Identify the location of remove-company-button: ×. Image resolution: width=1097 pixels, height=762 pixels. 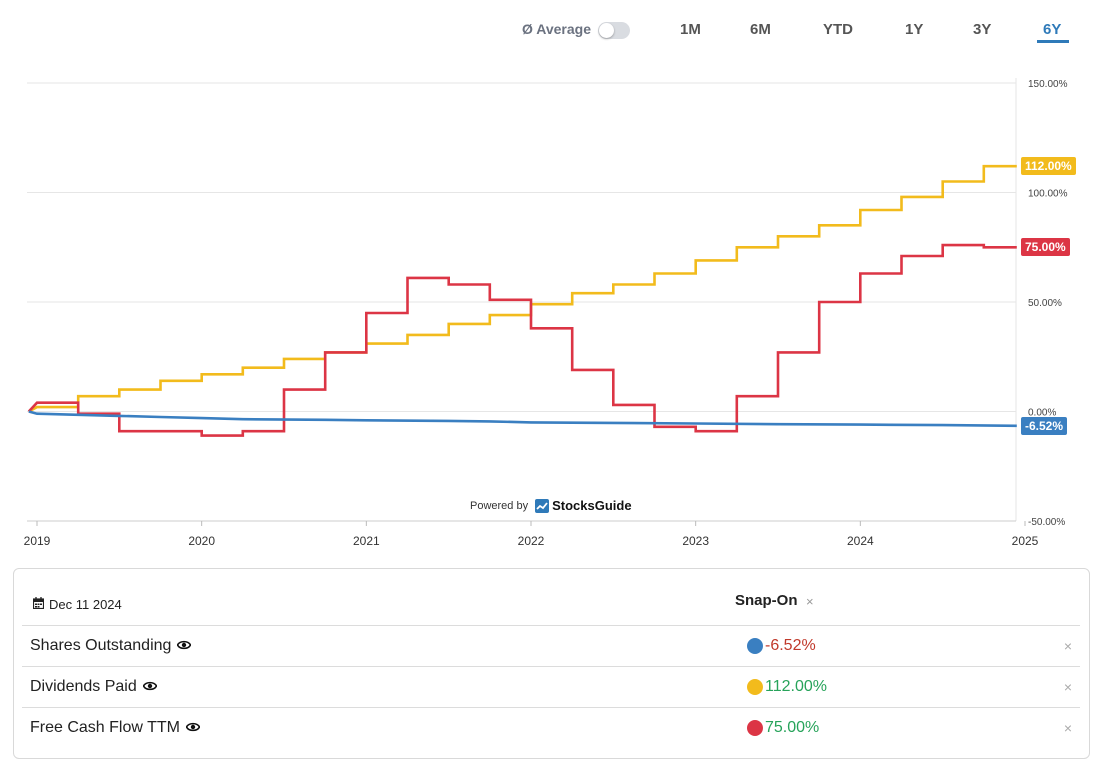
(810, 601).